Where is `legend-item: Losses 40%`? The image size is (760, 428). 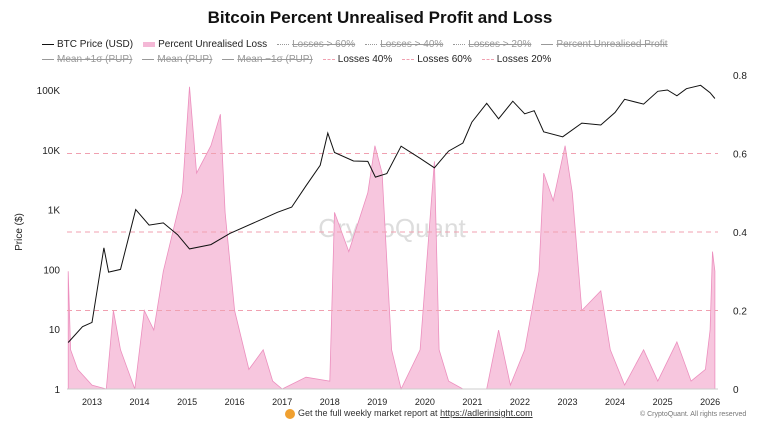
legend-item: Losses 40% is located at coordinates (357, 59).